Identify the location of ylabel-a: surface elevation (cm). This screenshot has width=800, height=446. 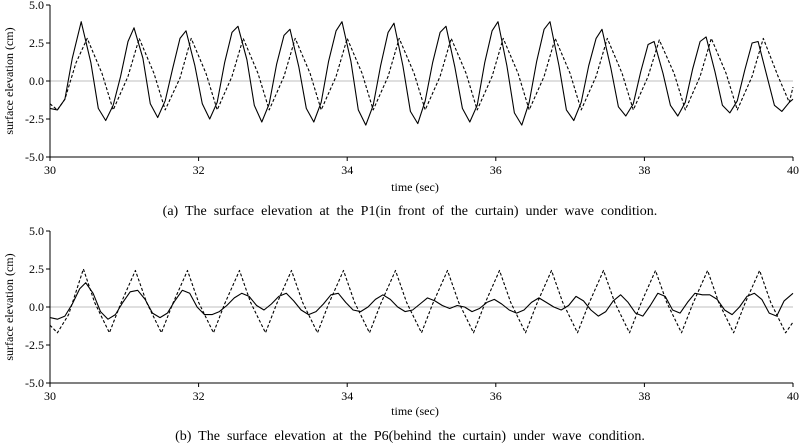
(9, 80).